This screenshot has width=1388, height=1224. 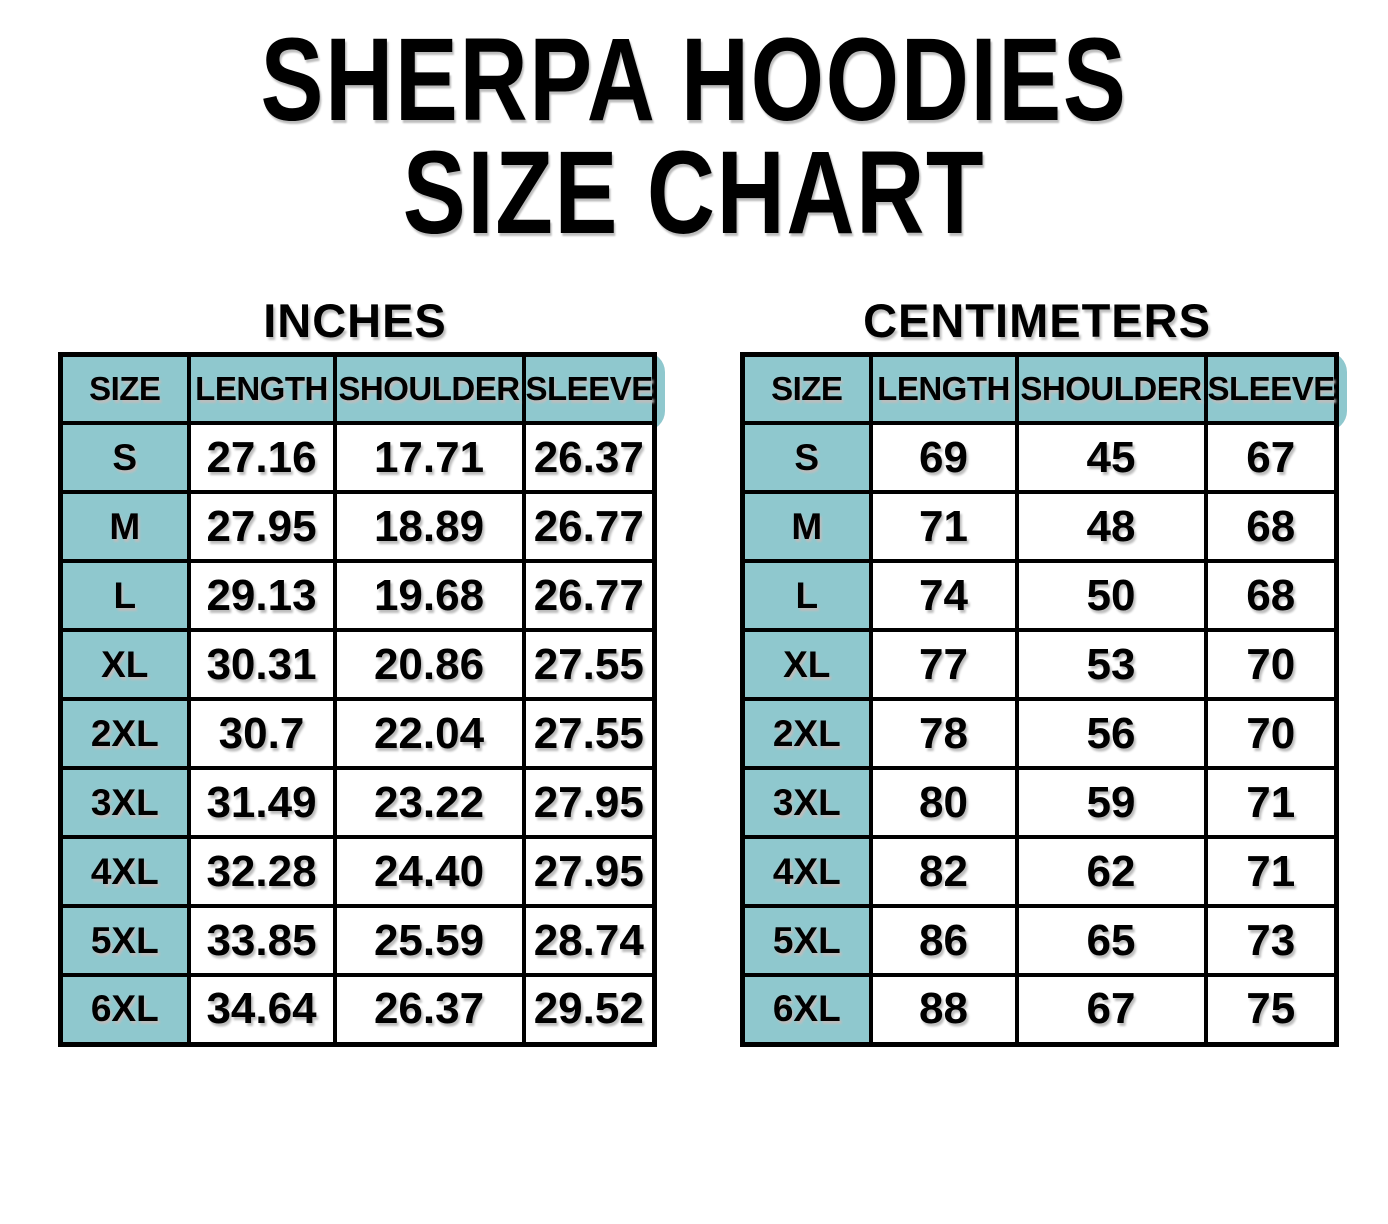 What do you see at coordinates (357, 872) in the screenshot?
I see `table-row: 4XL 32.28 24.40 27.95` at bounding box center [357, 872].